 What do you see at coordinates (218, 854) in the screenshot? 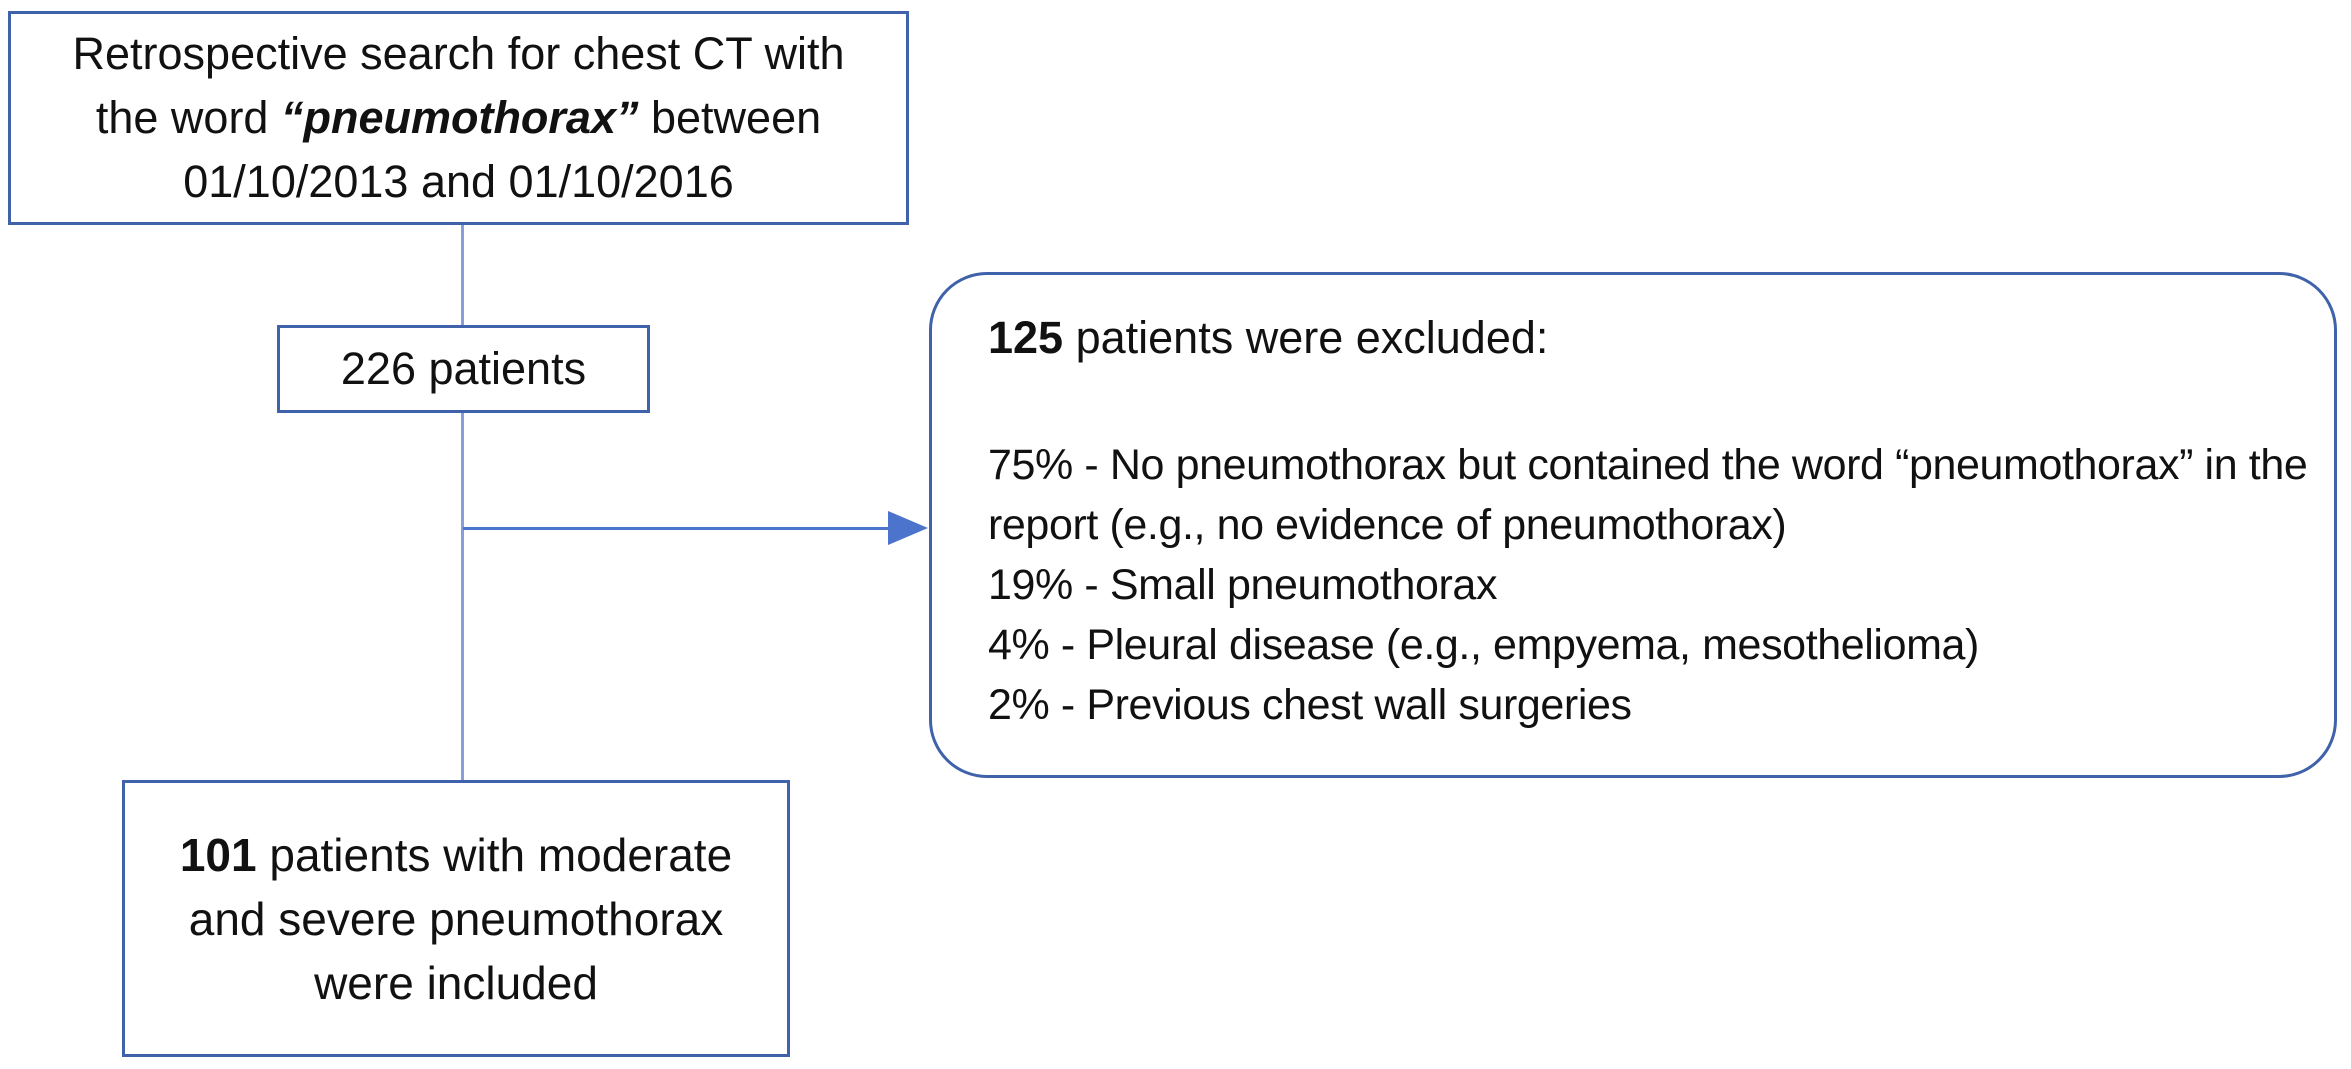
I see `included-count: 101` at bounding box center [218, 854].